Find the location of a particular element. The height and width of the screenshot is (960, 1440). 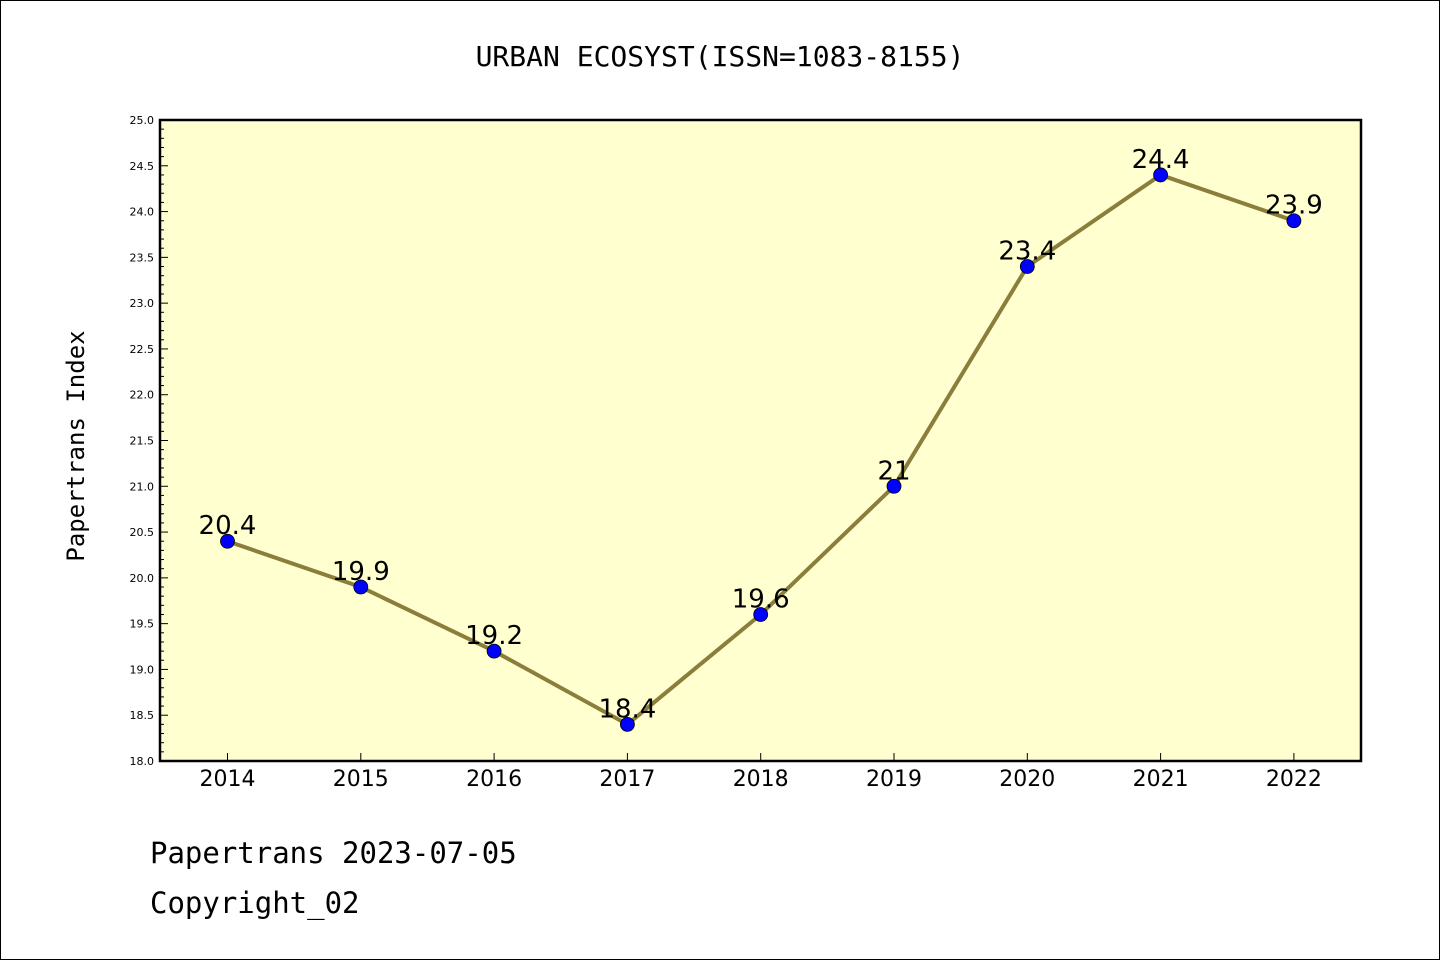

y-tick-label: 20.0 is located at coordinates (142, 578).